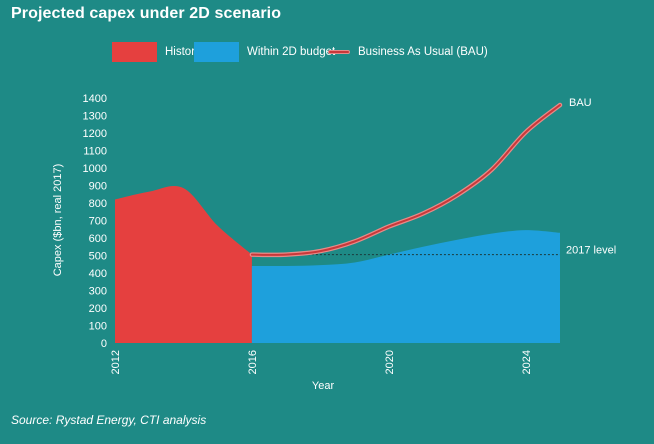 This screenshot has width=654, height=444. What do you see at coordinates (423, 52) in the screenshot?
I see `legend-bau-label: Business As Usual (BAU)` at bounding box center [423, 52].